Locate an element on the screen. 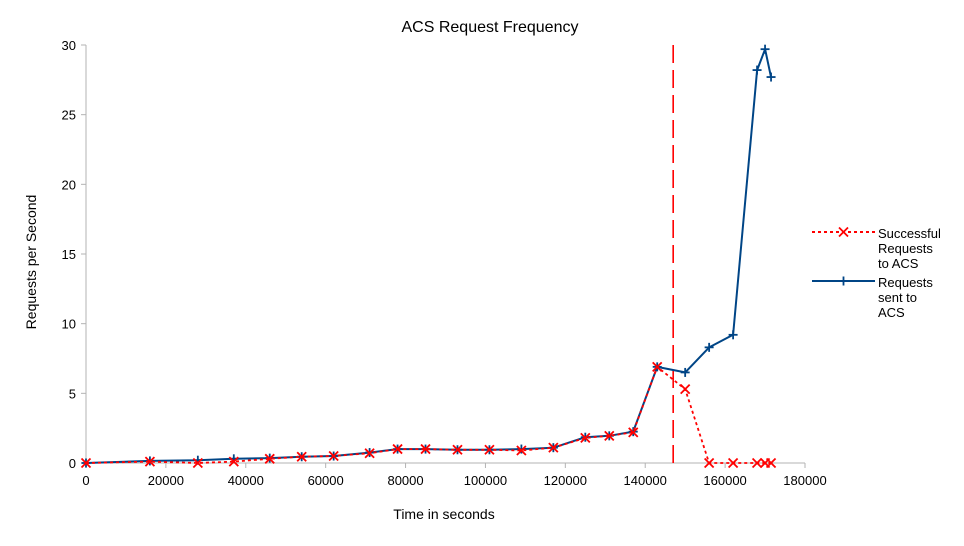  x-tick-label: 40000 is located at coordinates (246, 480).